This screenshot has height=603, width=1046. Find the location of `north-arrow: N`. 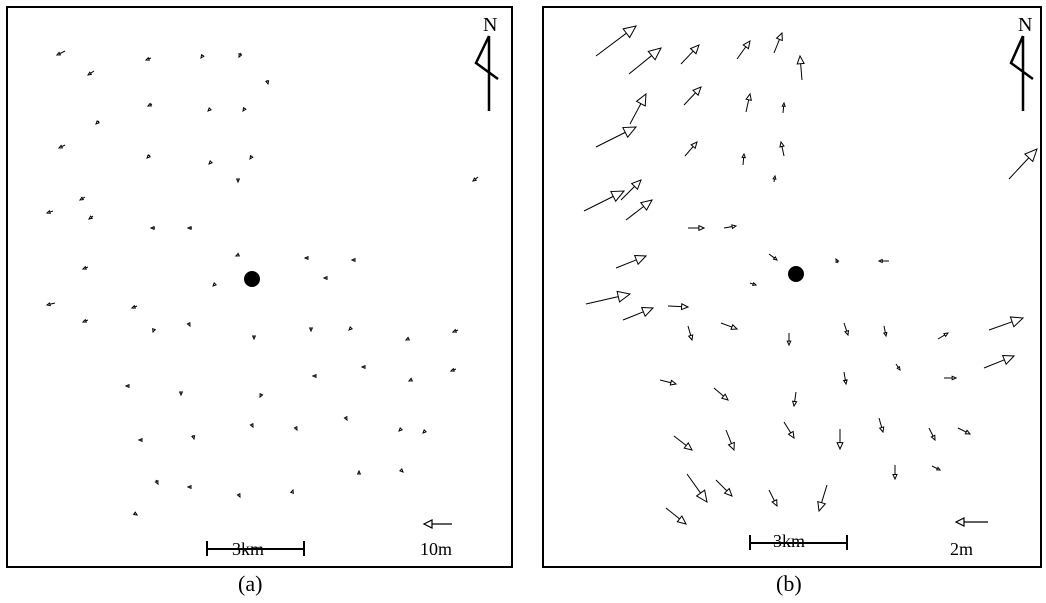

north-arrow: N is located at coordinates (1021, 62).